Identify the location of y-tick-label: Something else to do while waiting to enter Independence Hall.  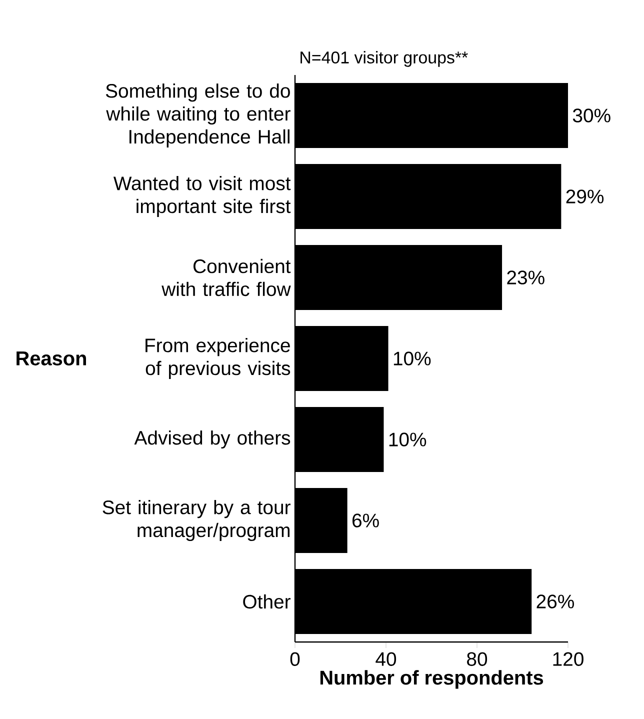
(198, 116).